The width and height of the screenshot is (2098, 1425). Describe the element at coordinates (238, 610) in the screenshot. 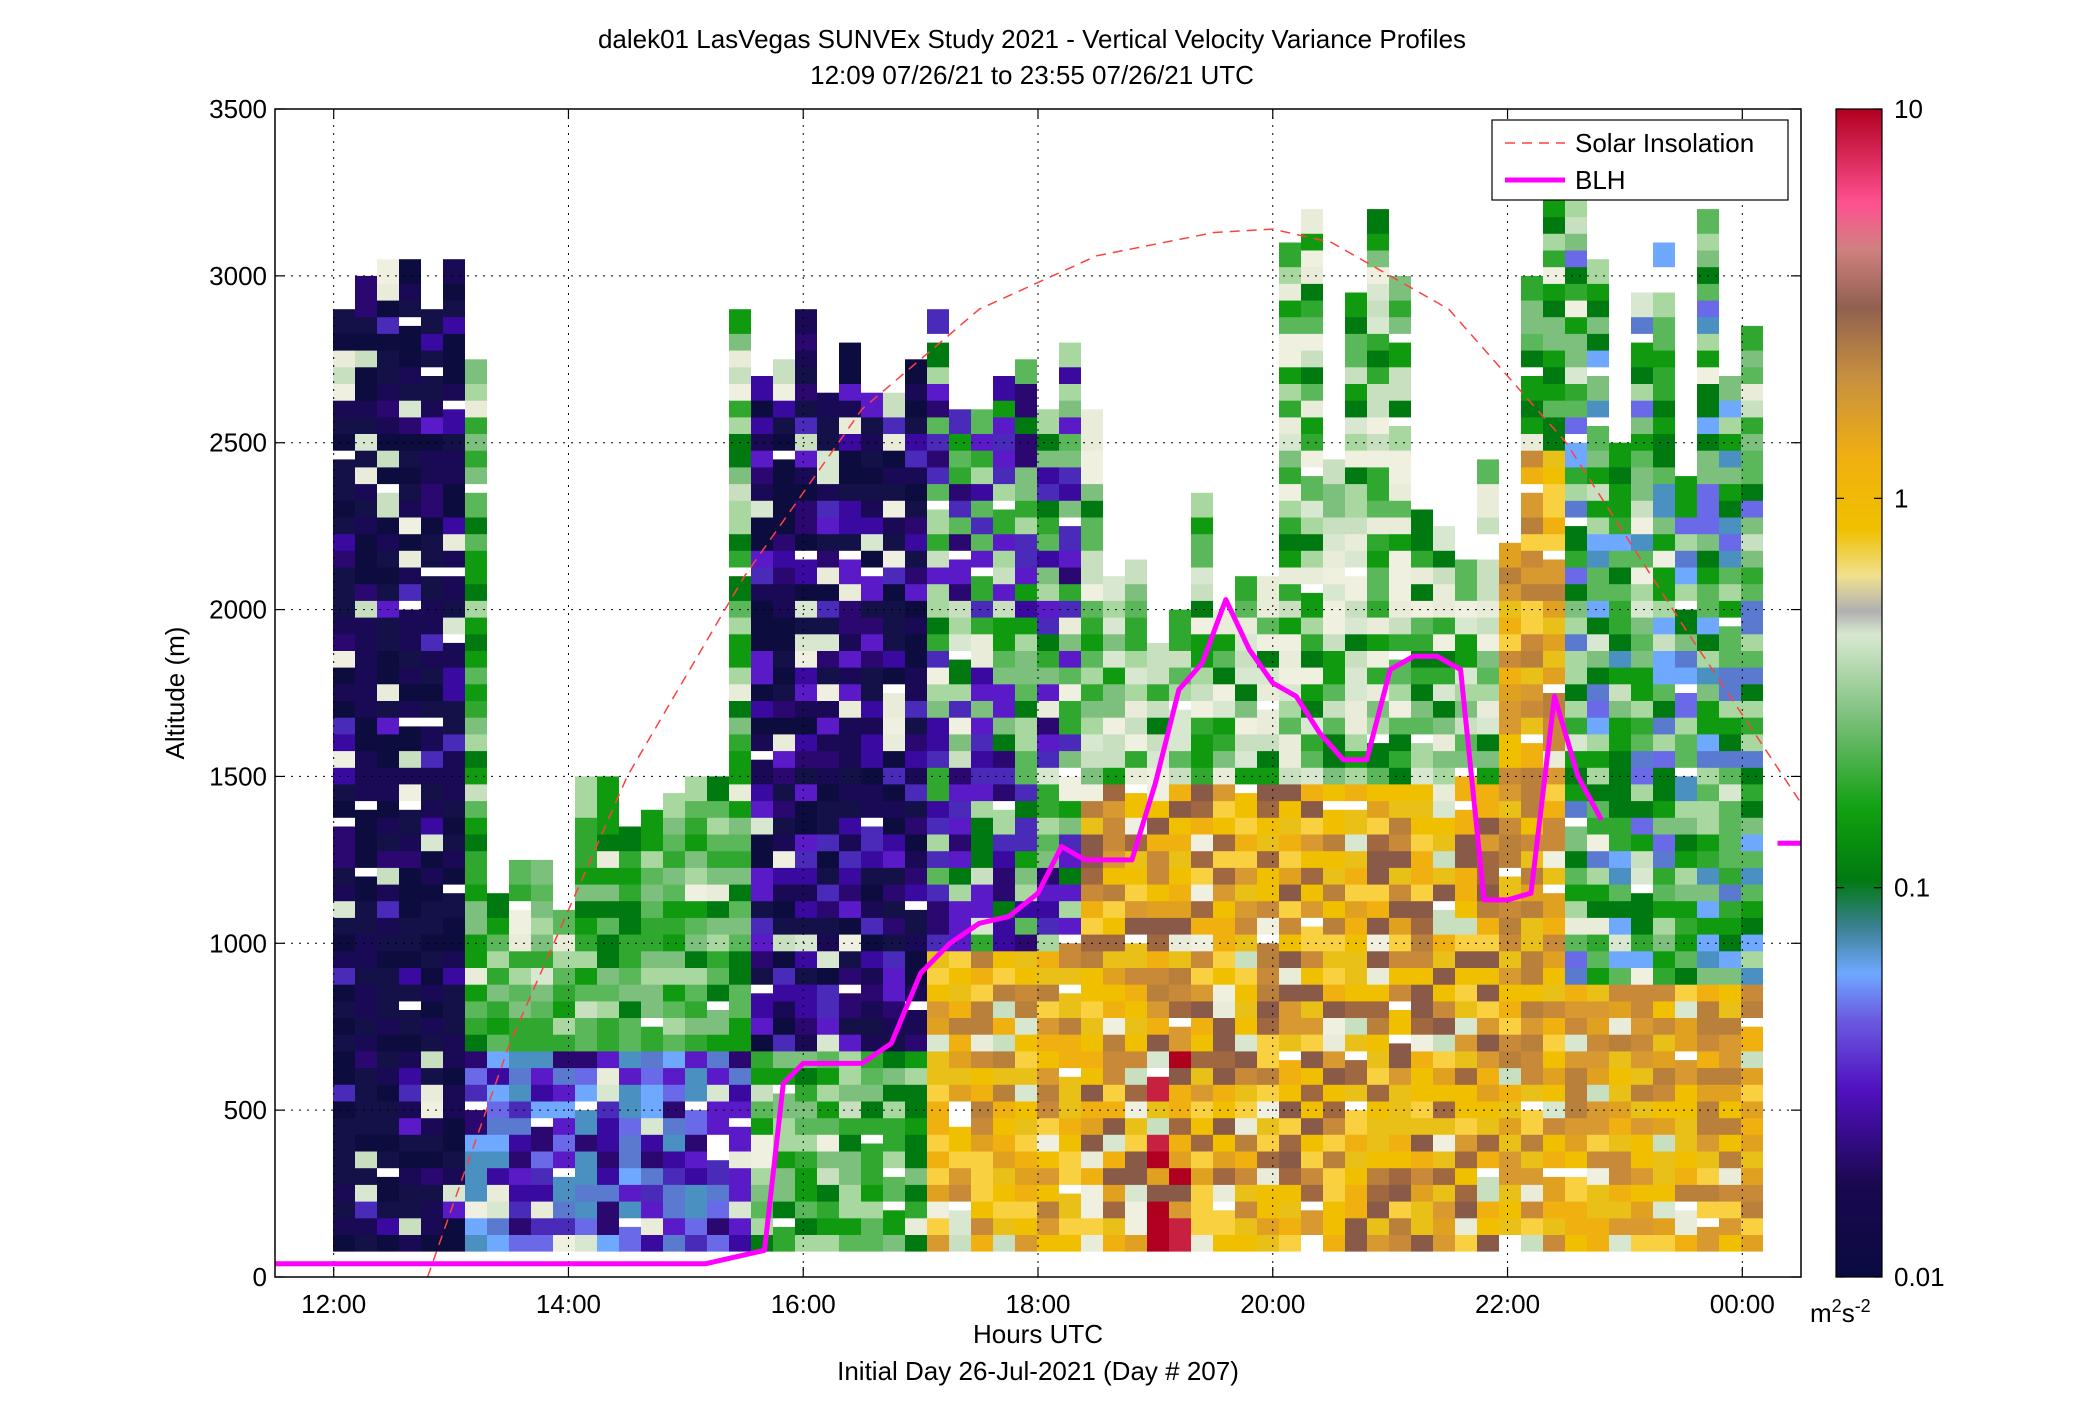

I see `y-tick-label: 2000` at that location.